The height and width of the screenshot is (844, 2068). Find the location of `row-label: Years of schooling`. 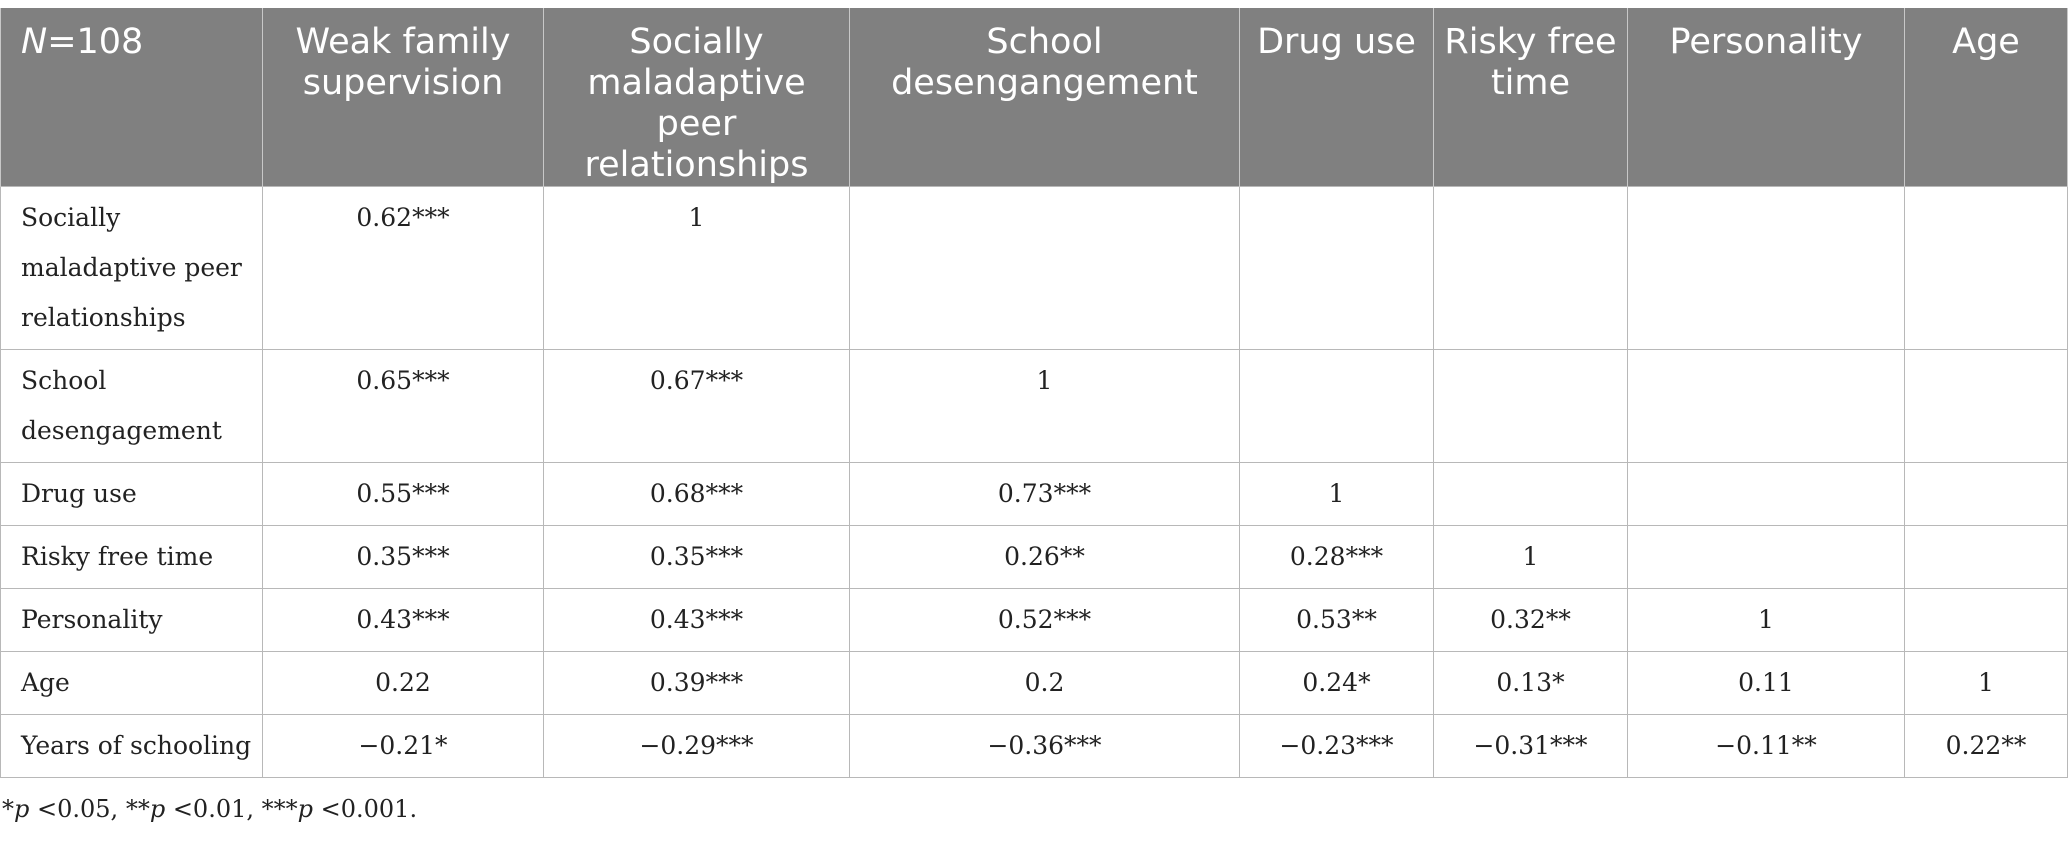

row-label: Years of schooling is located at coordinates (131, 746).